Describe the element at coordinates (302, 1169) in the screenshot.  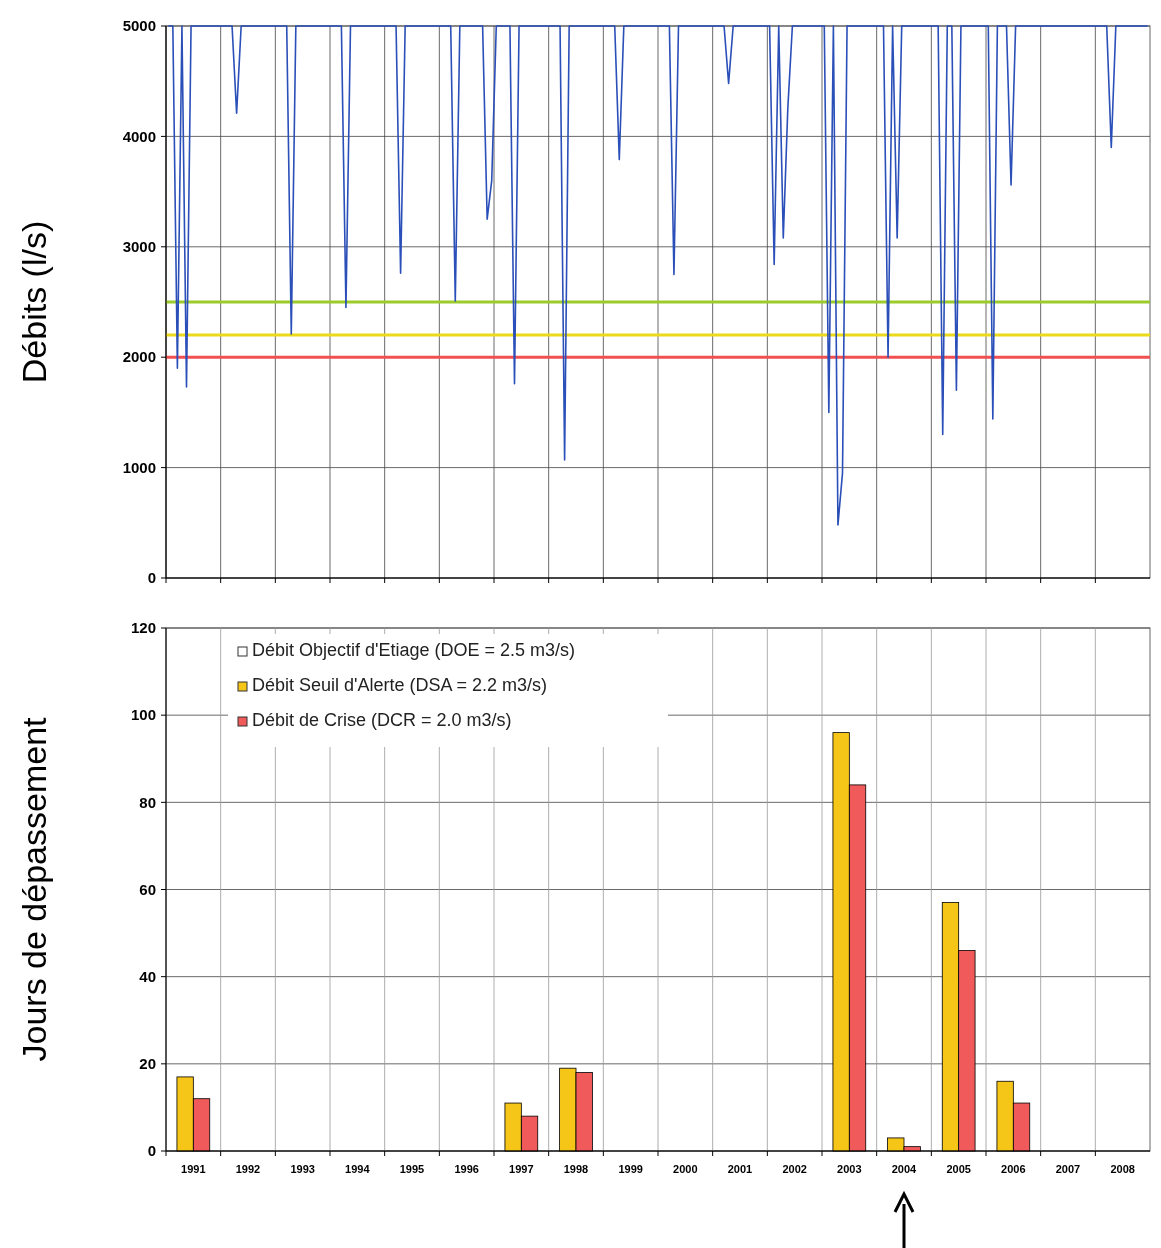
I see `x-tick-label: 1993` at that location.